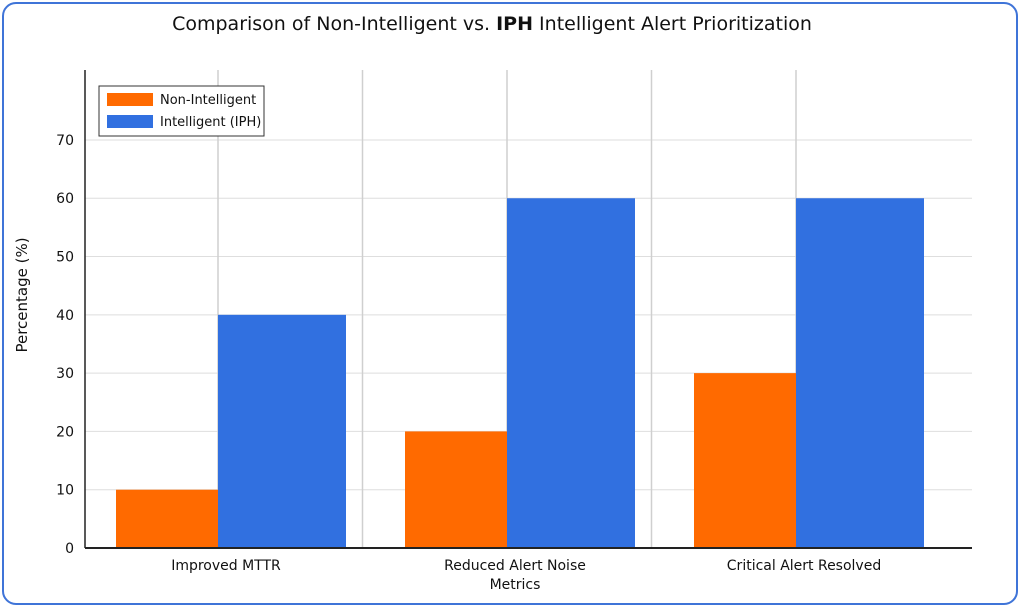 The height and width of the screenshot is (611, 1024). What do you see at coordinates (22, 294) in the screenshot?
I see `y-axis-label: Percentage (%)` at bounding box center [22, 294].